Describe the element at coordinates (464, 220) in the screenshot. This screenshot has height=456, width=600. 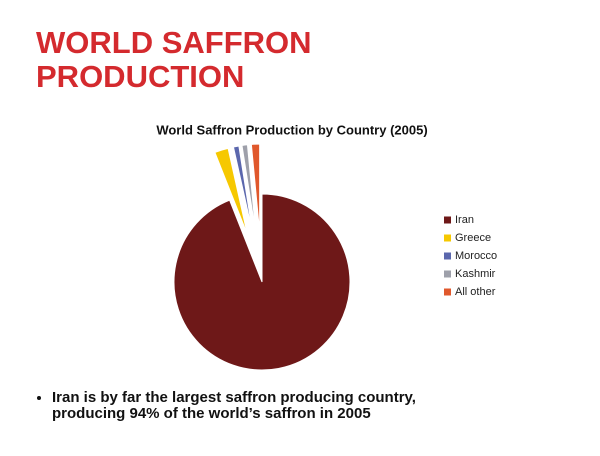
I see `legend-label: Iran` at that location.